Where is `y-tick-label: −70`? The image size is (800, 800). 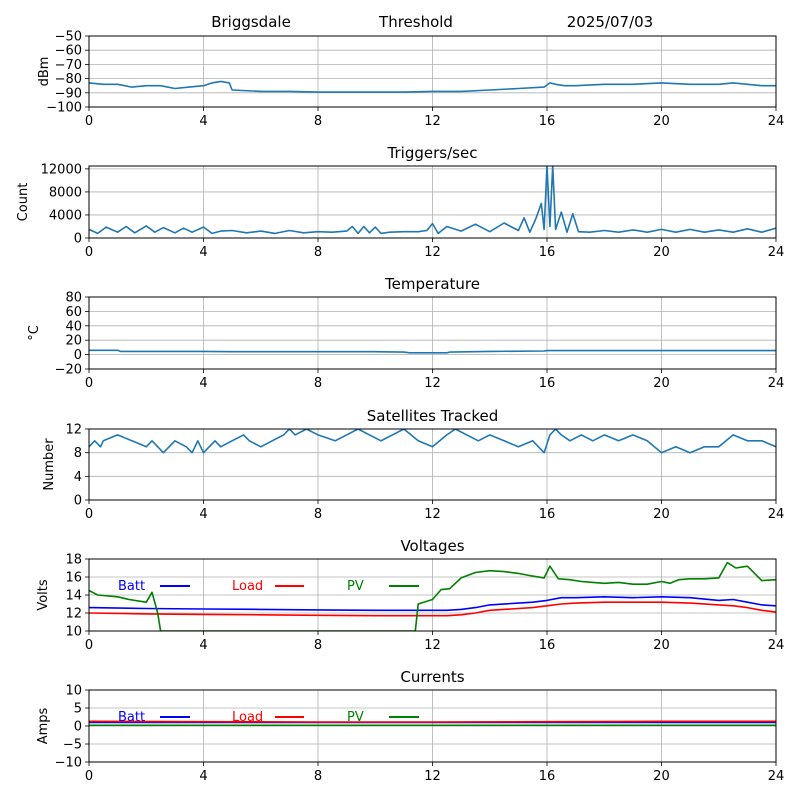 y-tick-label: −70 is located at coordinates (68, 65).